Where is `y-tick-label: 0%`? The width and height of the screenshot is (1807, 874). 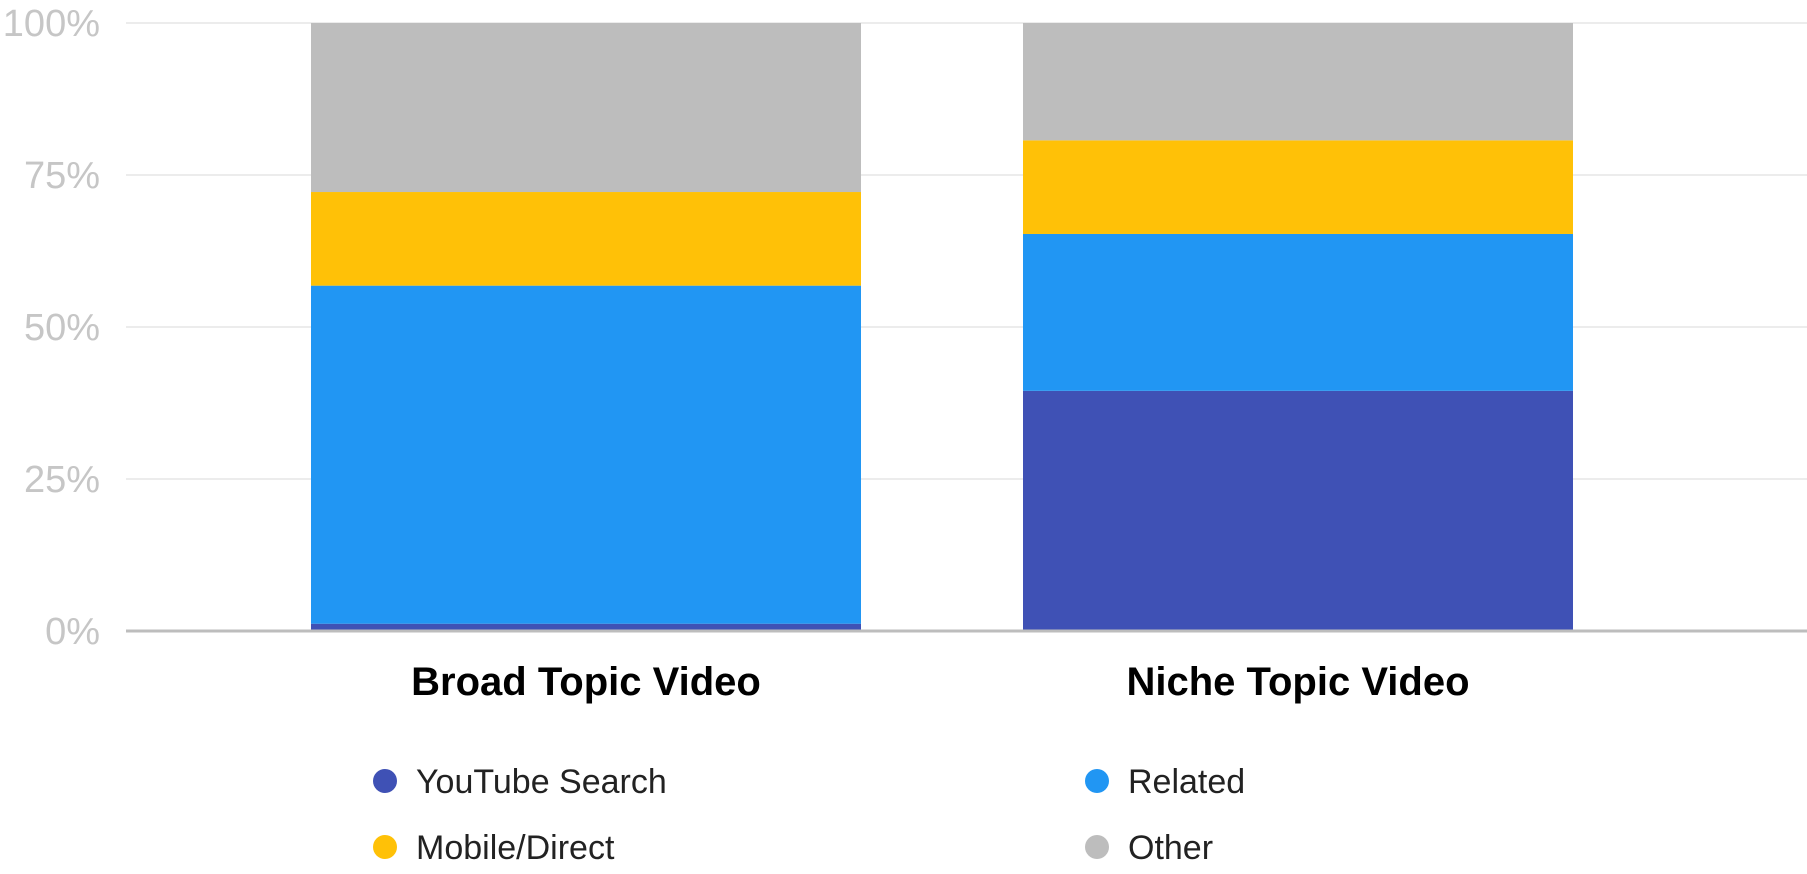 y-tick-label: 0% is located at coordinates (72, 632).